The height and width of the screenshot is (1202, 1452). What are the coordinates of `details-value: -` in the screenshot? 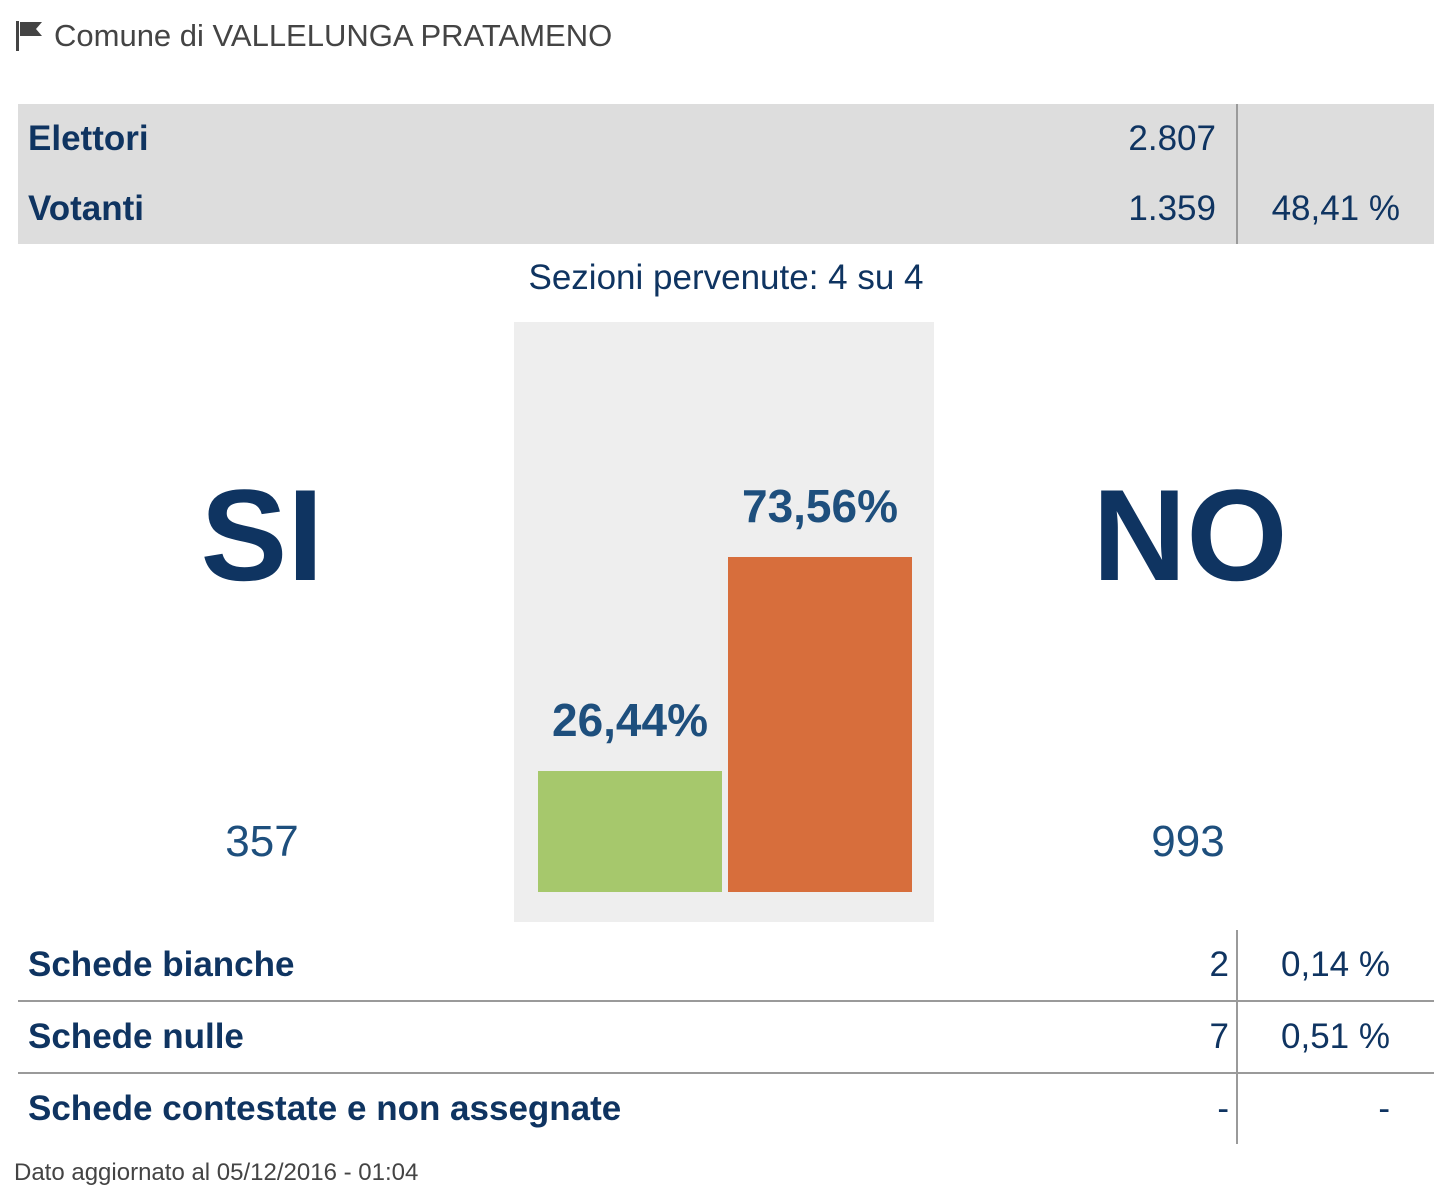 It's located at (1223, 1108).